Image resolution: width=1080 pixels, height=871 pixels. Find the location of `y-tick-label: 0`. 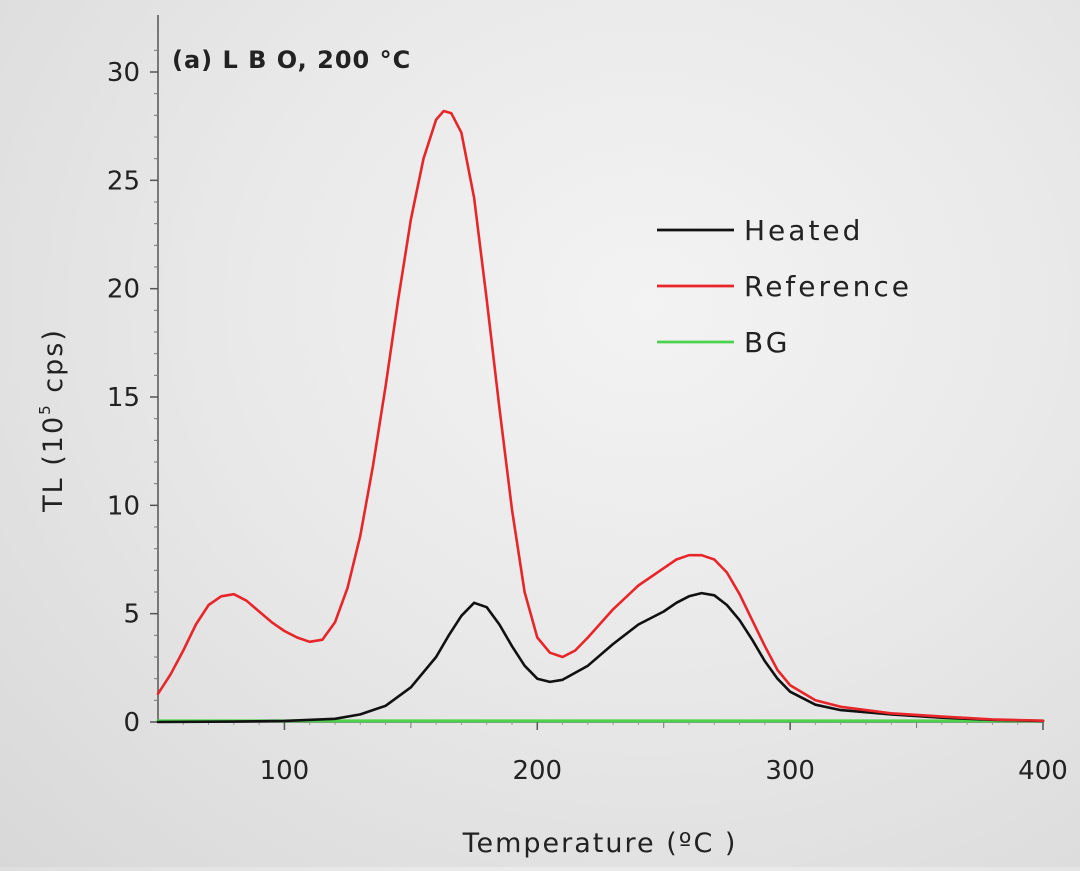

y-tick-label: 0 is located at coordinates (131, 723).